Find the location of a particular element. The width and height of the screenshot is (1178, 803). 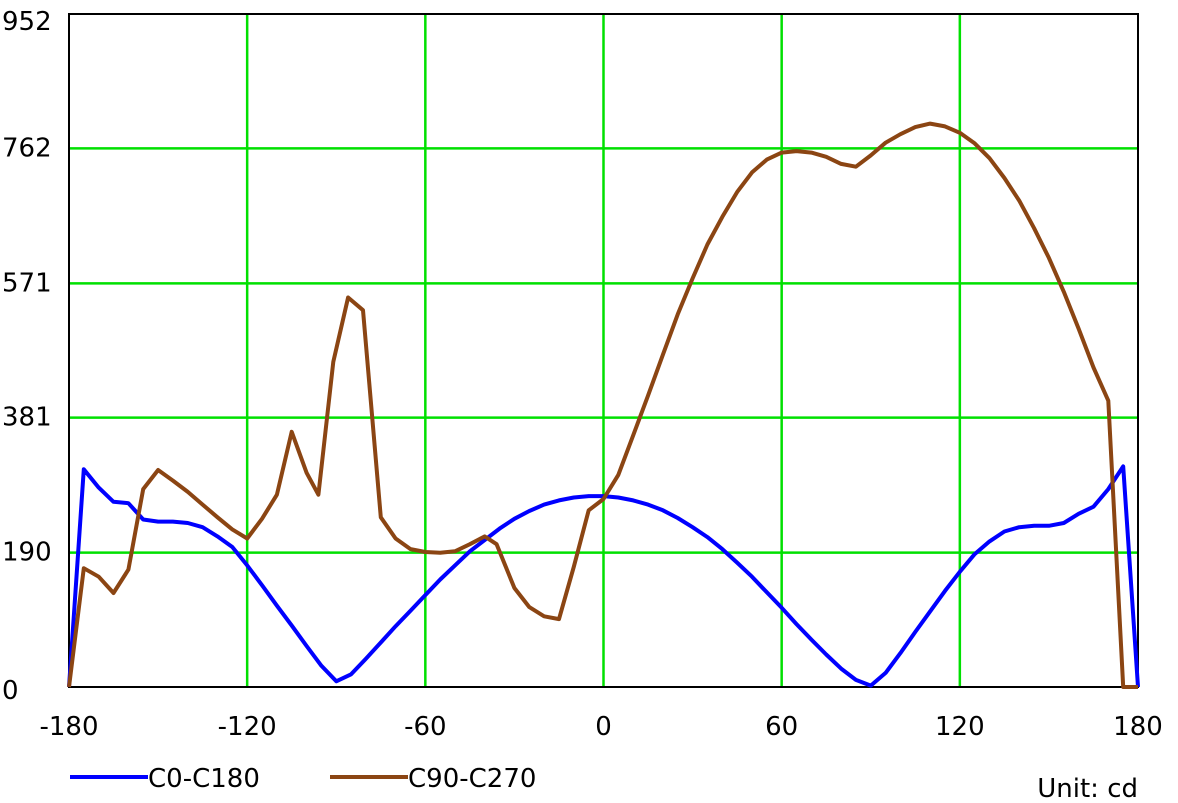

y-tick-label: 952 is located at coordinates (27, 22).